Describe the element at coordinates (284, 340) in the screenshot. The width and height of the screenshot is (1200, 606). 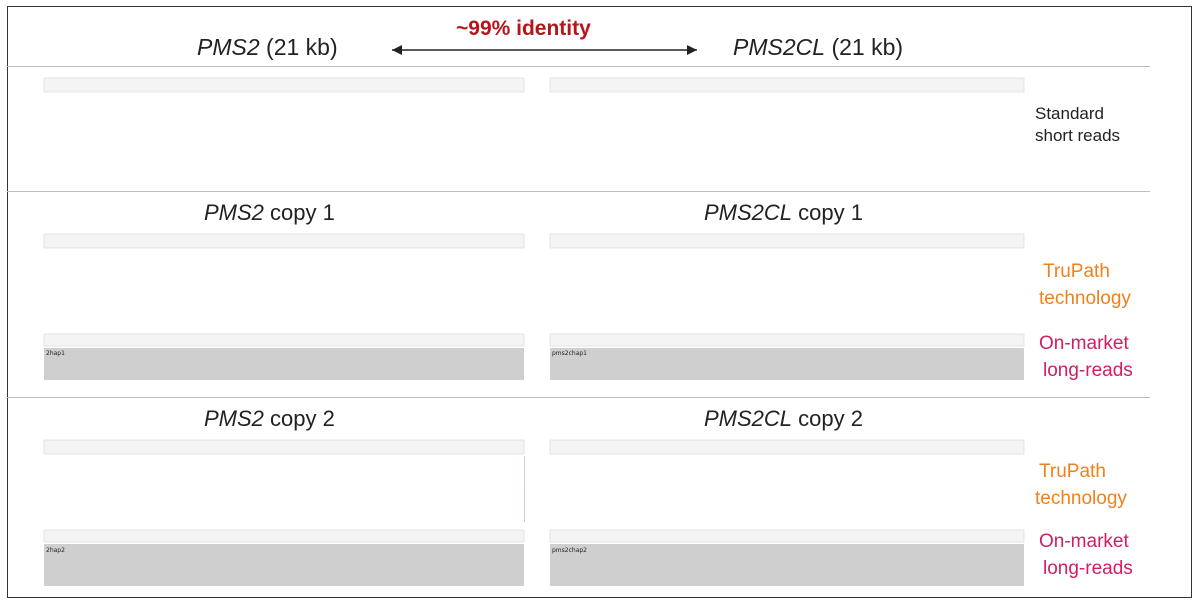
I see `c1-left-lr-variants` at that location.